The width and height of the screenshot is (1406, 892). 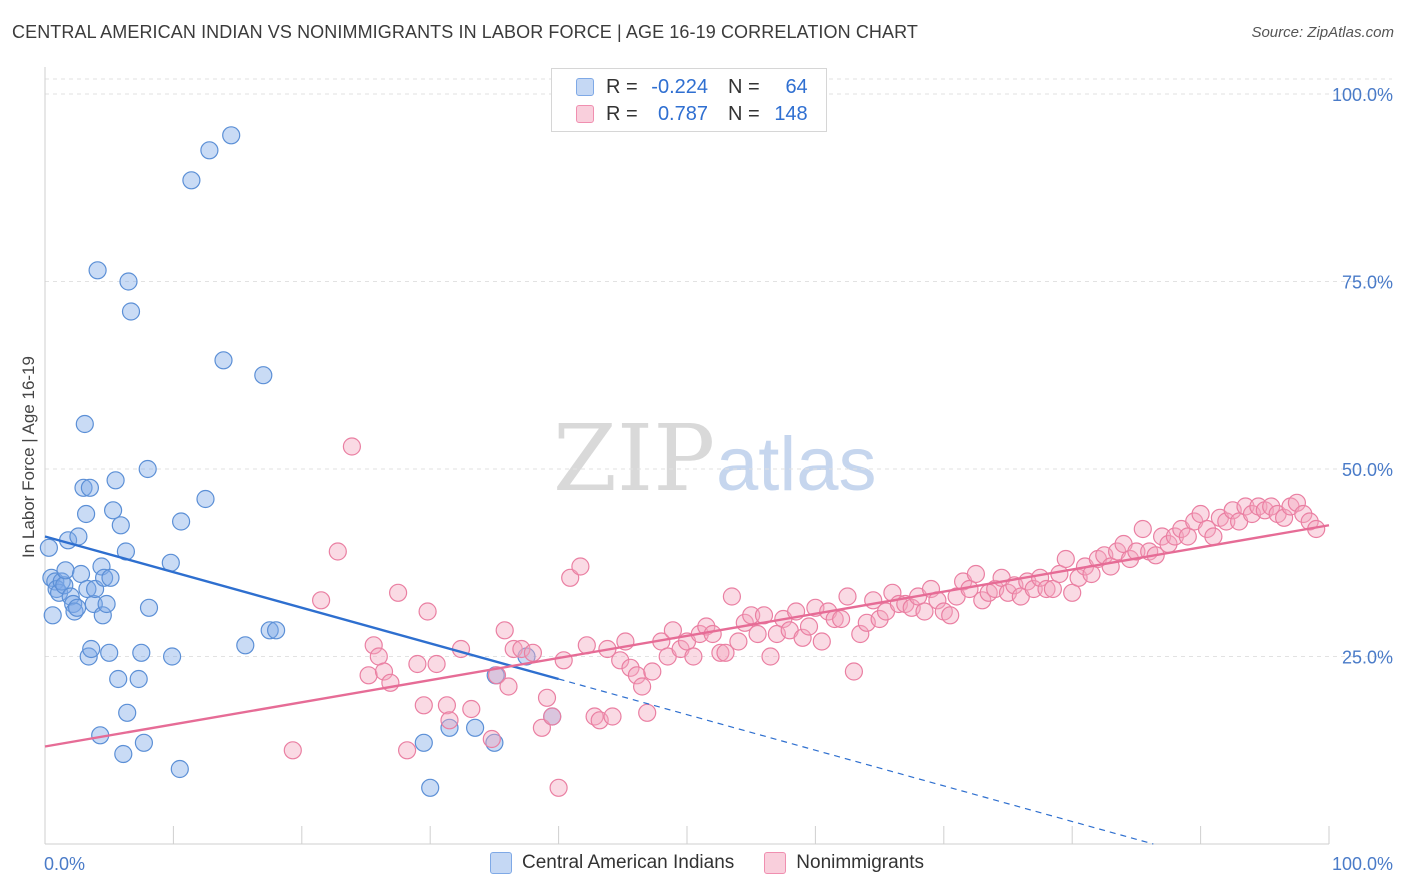 What do you see at coordinates (679, 86) in the screenshot?
I see `legend-r-value: -0.224` at bounding box center [679, 86].